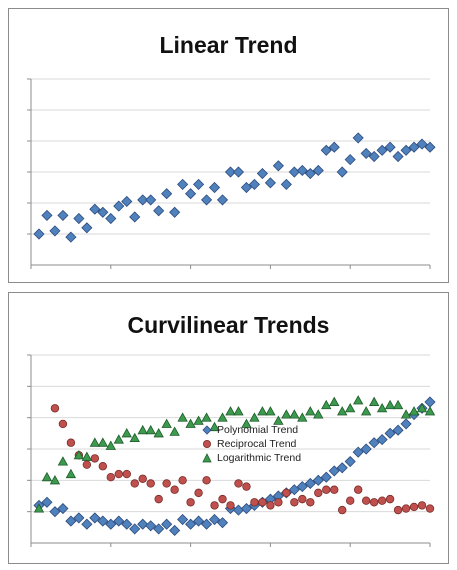  What do you see at coordinates (257, 444) in the screenshot?
I see `legend-label: Reciprocal Trend` at bounding box center [257, 444].